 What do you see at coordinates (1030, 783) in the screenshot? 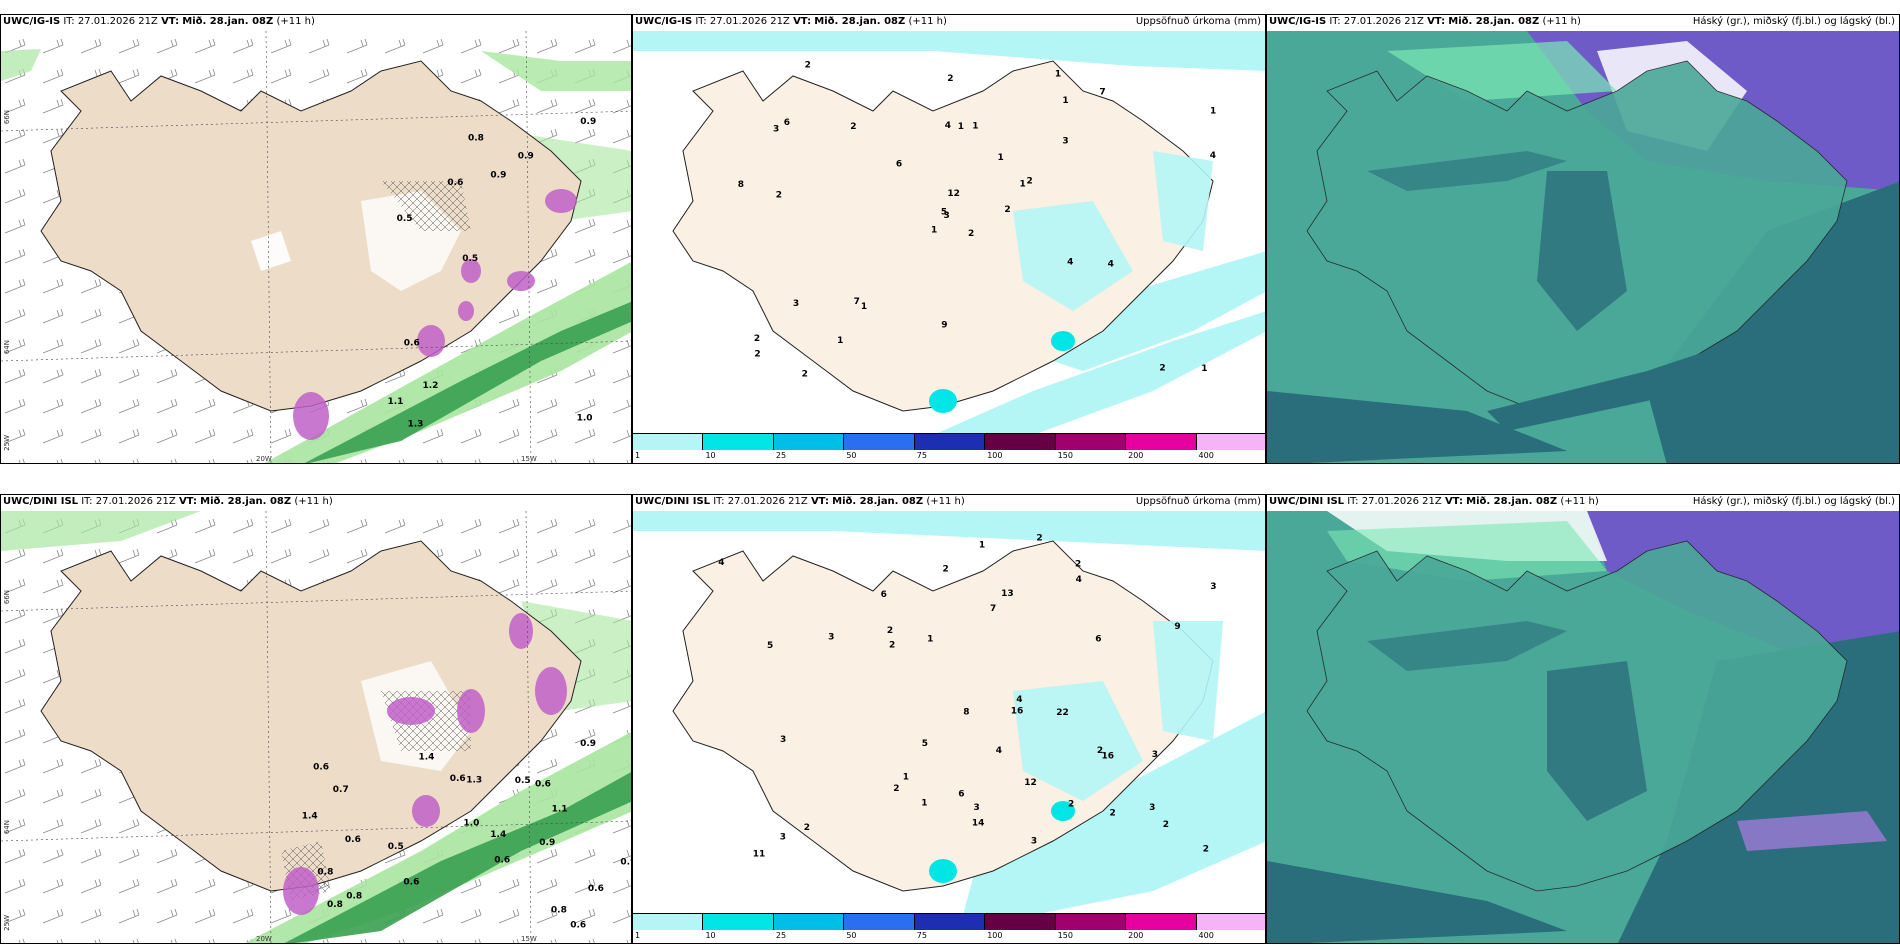
I see `value-label: 12` at bounding box center [1030, 783].